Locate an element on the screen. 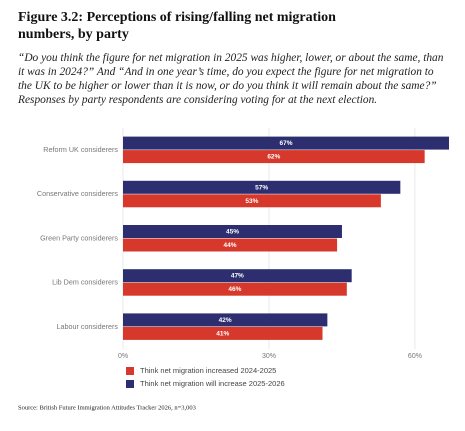 This screenshot has height=431, width=465. y-tick-label: Labour considerers is located at coordinates (87, 326).